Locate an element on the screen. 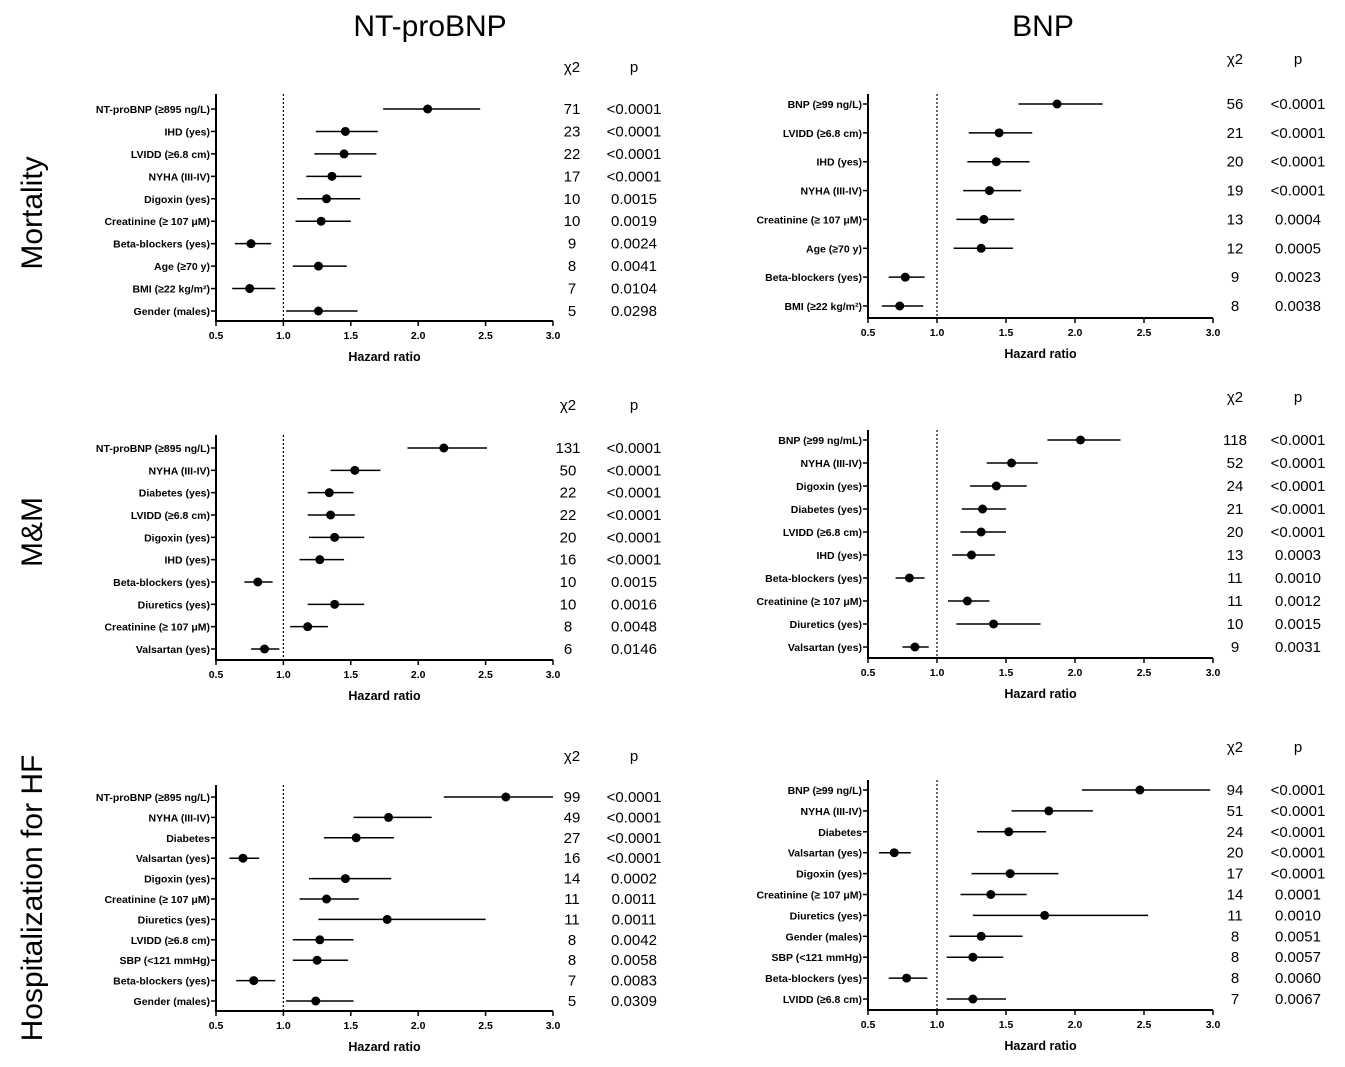  p-value: 0.0067 is located at coordinates (1298, 999).